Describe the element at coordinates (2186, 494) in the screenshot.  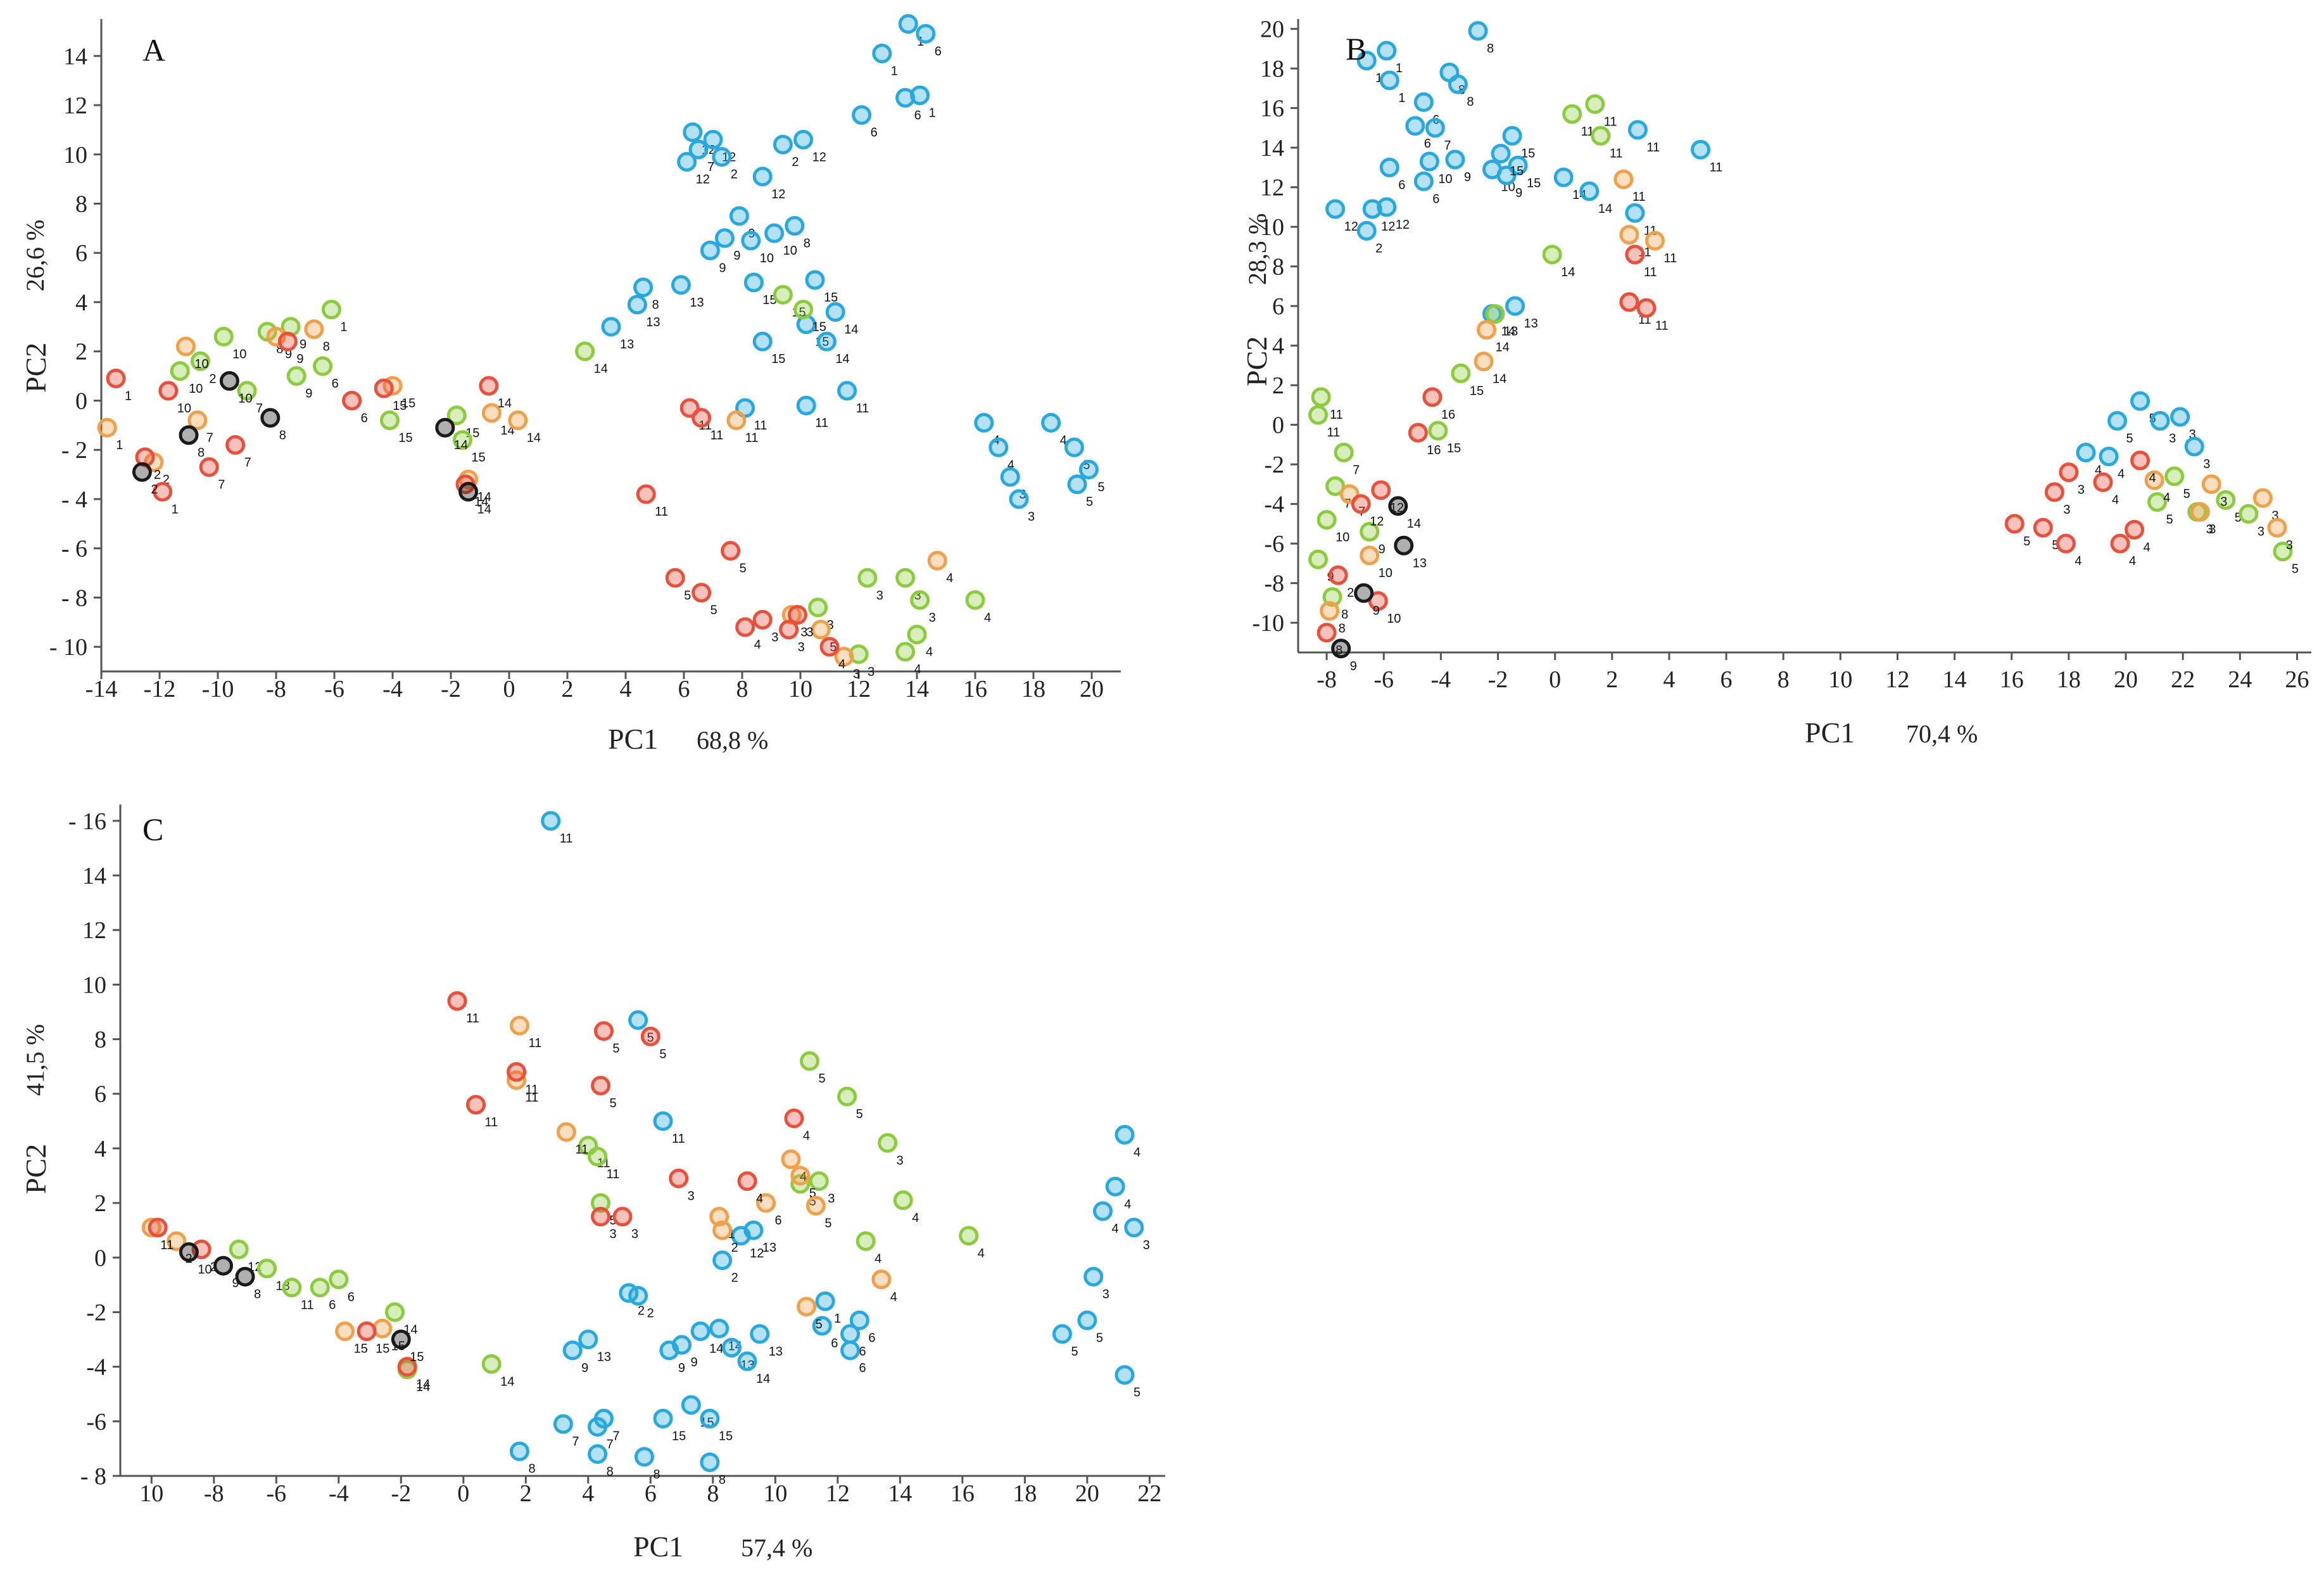
I see `panel-b-point-label: 5` at that location.